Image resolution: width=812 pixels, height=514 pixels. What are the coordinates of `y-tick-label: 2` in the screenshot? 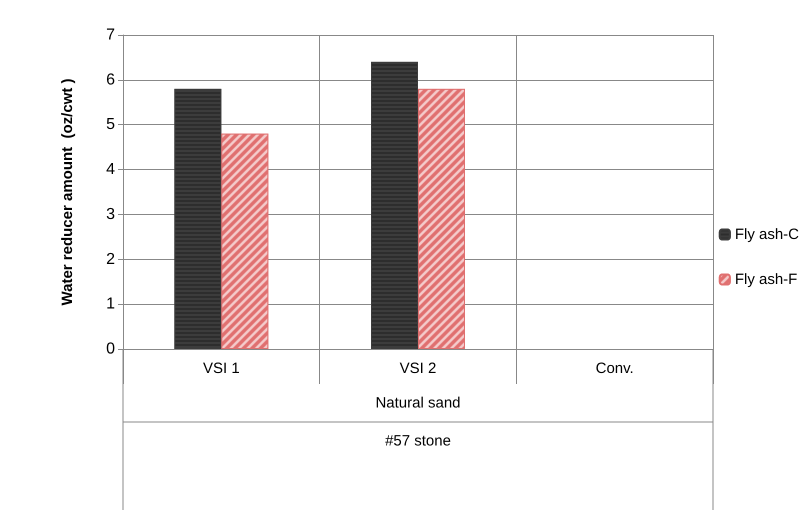 It's located at (111, 259).